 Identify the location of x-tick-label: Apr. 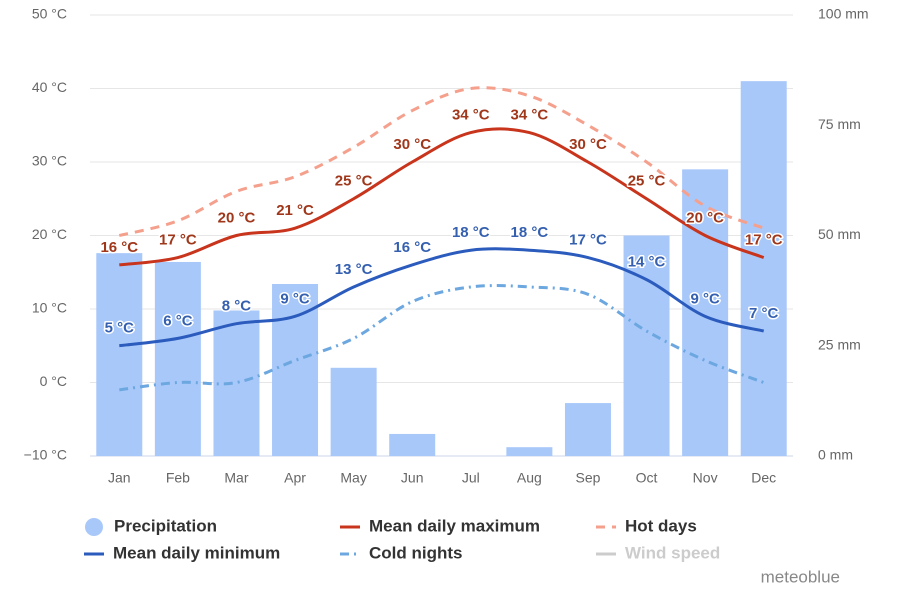
(295, 478).